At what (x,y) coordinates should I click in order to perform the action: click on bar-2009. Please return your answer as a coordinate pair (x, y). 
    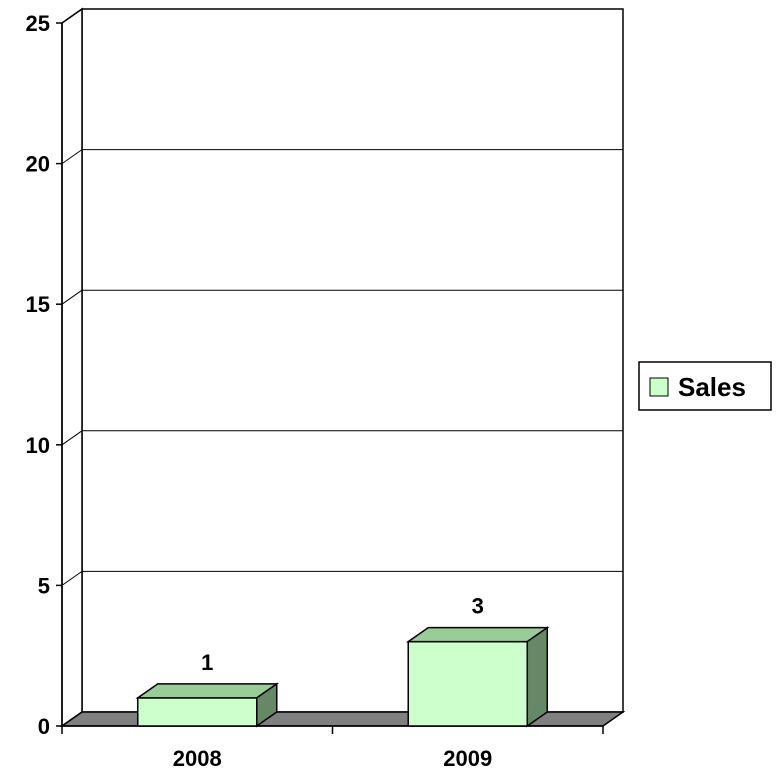
    Looking at the image, I should click on (477, 677).